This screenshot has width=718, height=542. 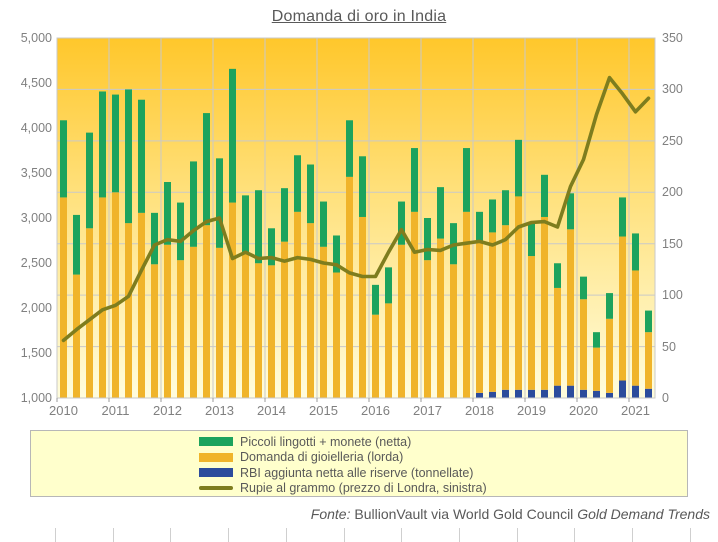 What do you see at coordinates (464, 514) in the screenshot?
I see `source-main: BullionVault via World Gold Council` at bounding box center [464, 514].